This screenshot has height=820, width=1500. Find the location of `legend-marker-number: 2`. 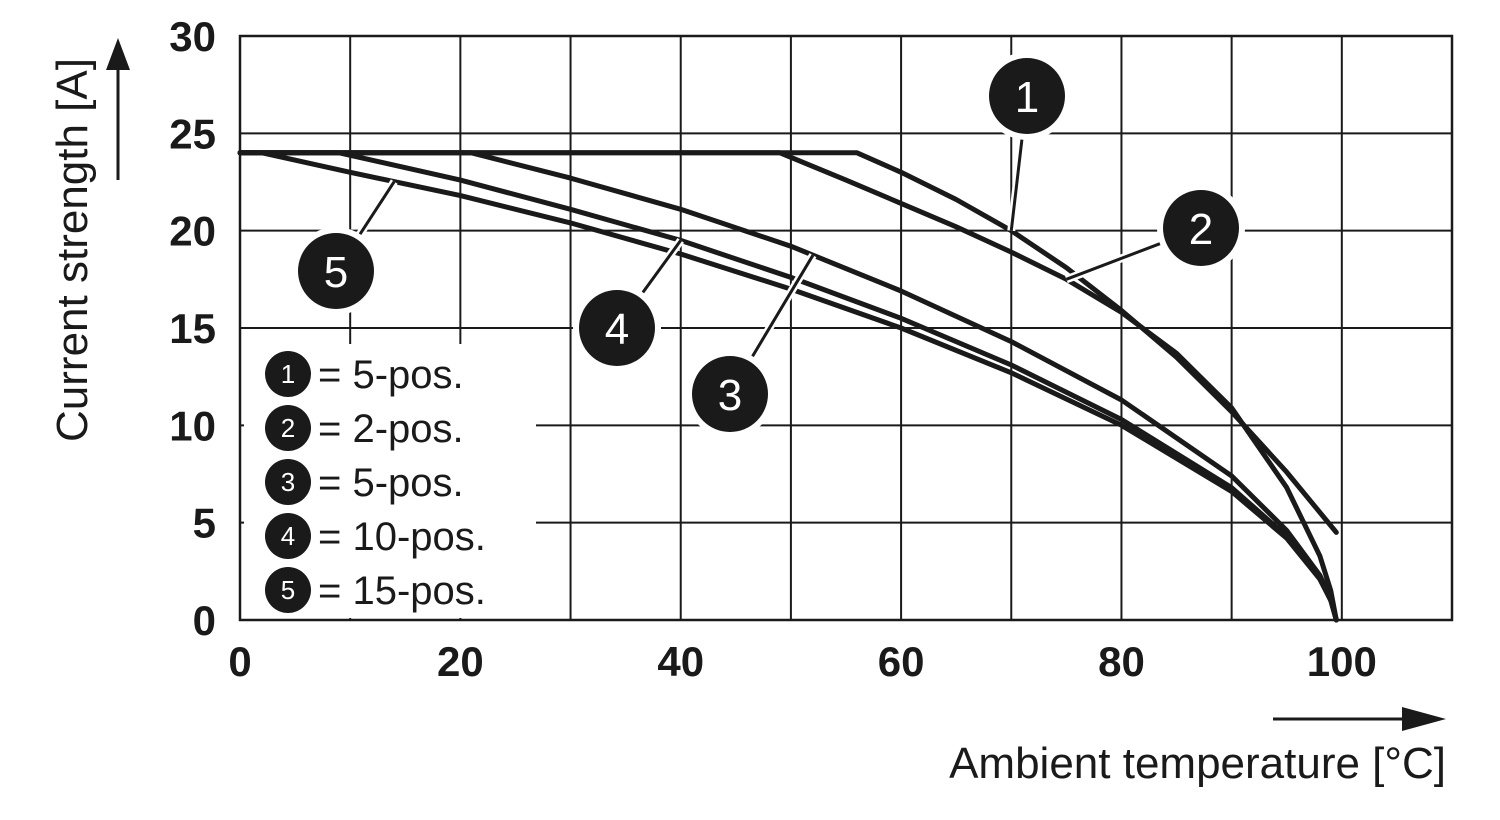

legend-marker-number: 2 is located at coordinates (288, 428).